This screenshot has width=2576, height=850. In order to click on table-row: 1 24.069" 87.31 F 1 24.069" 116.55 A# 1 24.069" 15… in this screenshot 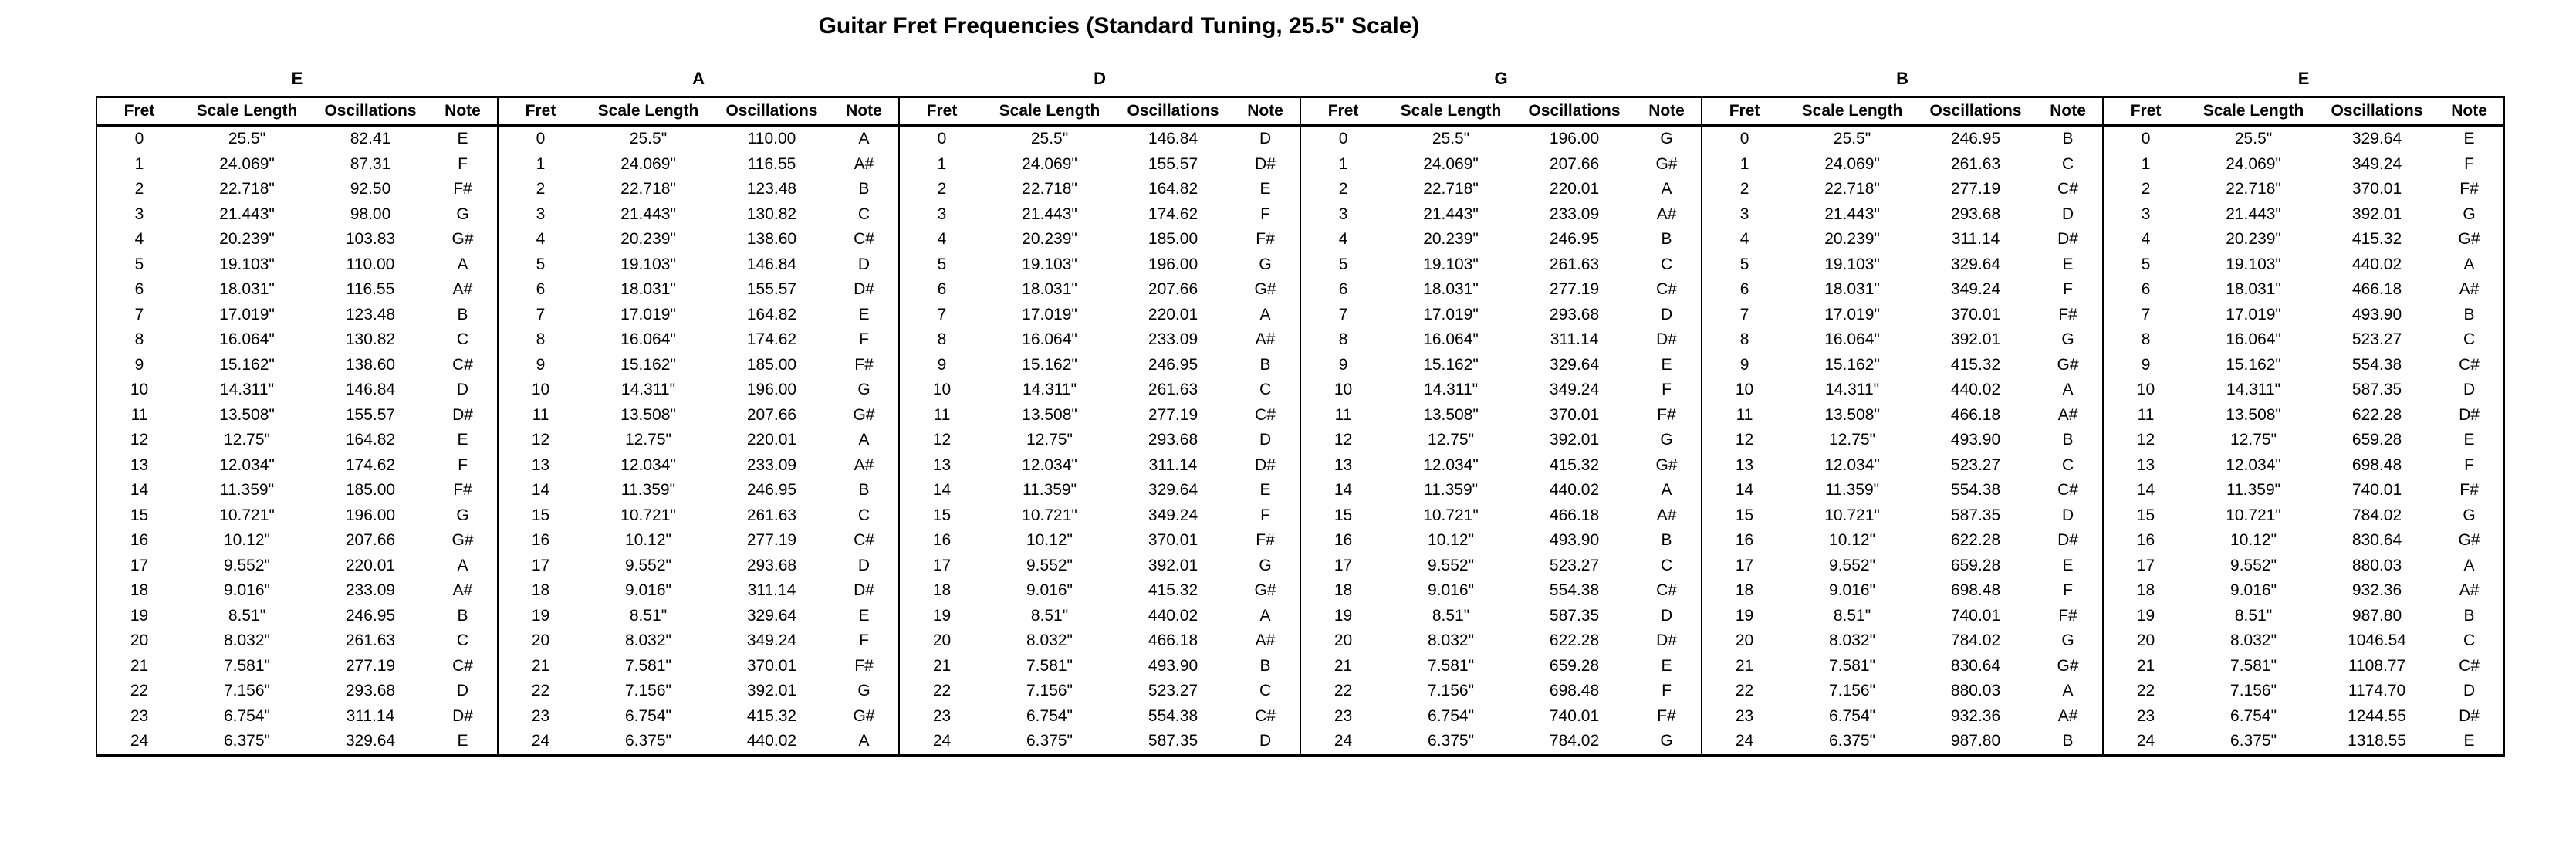, I will do `click(1301, 164)`.